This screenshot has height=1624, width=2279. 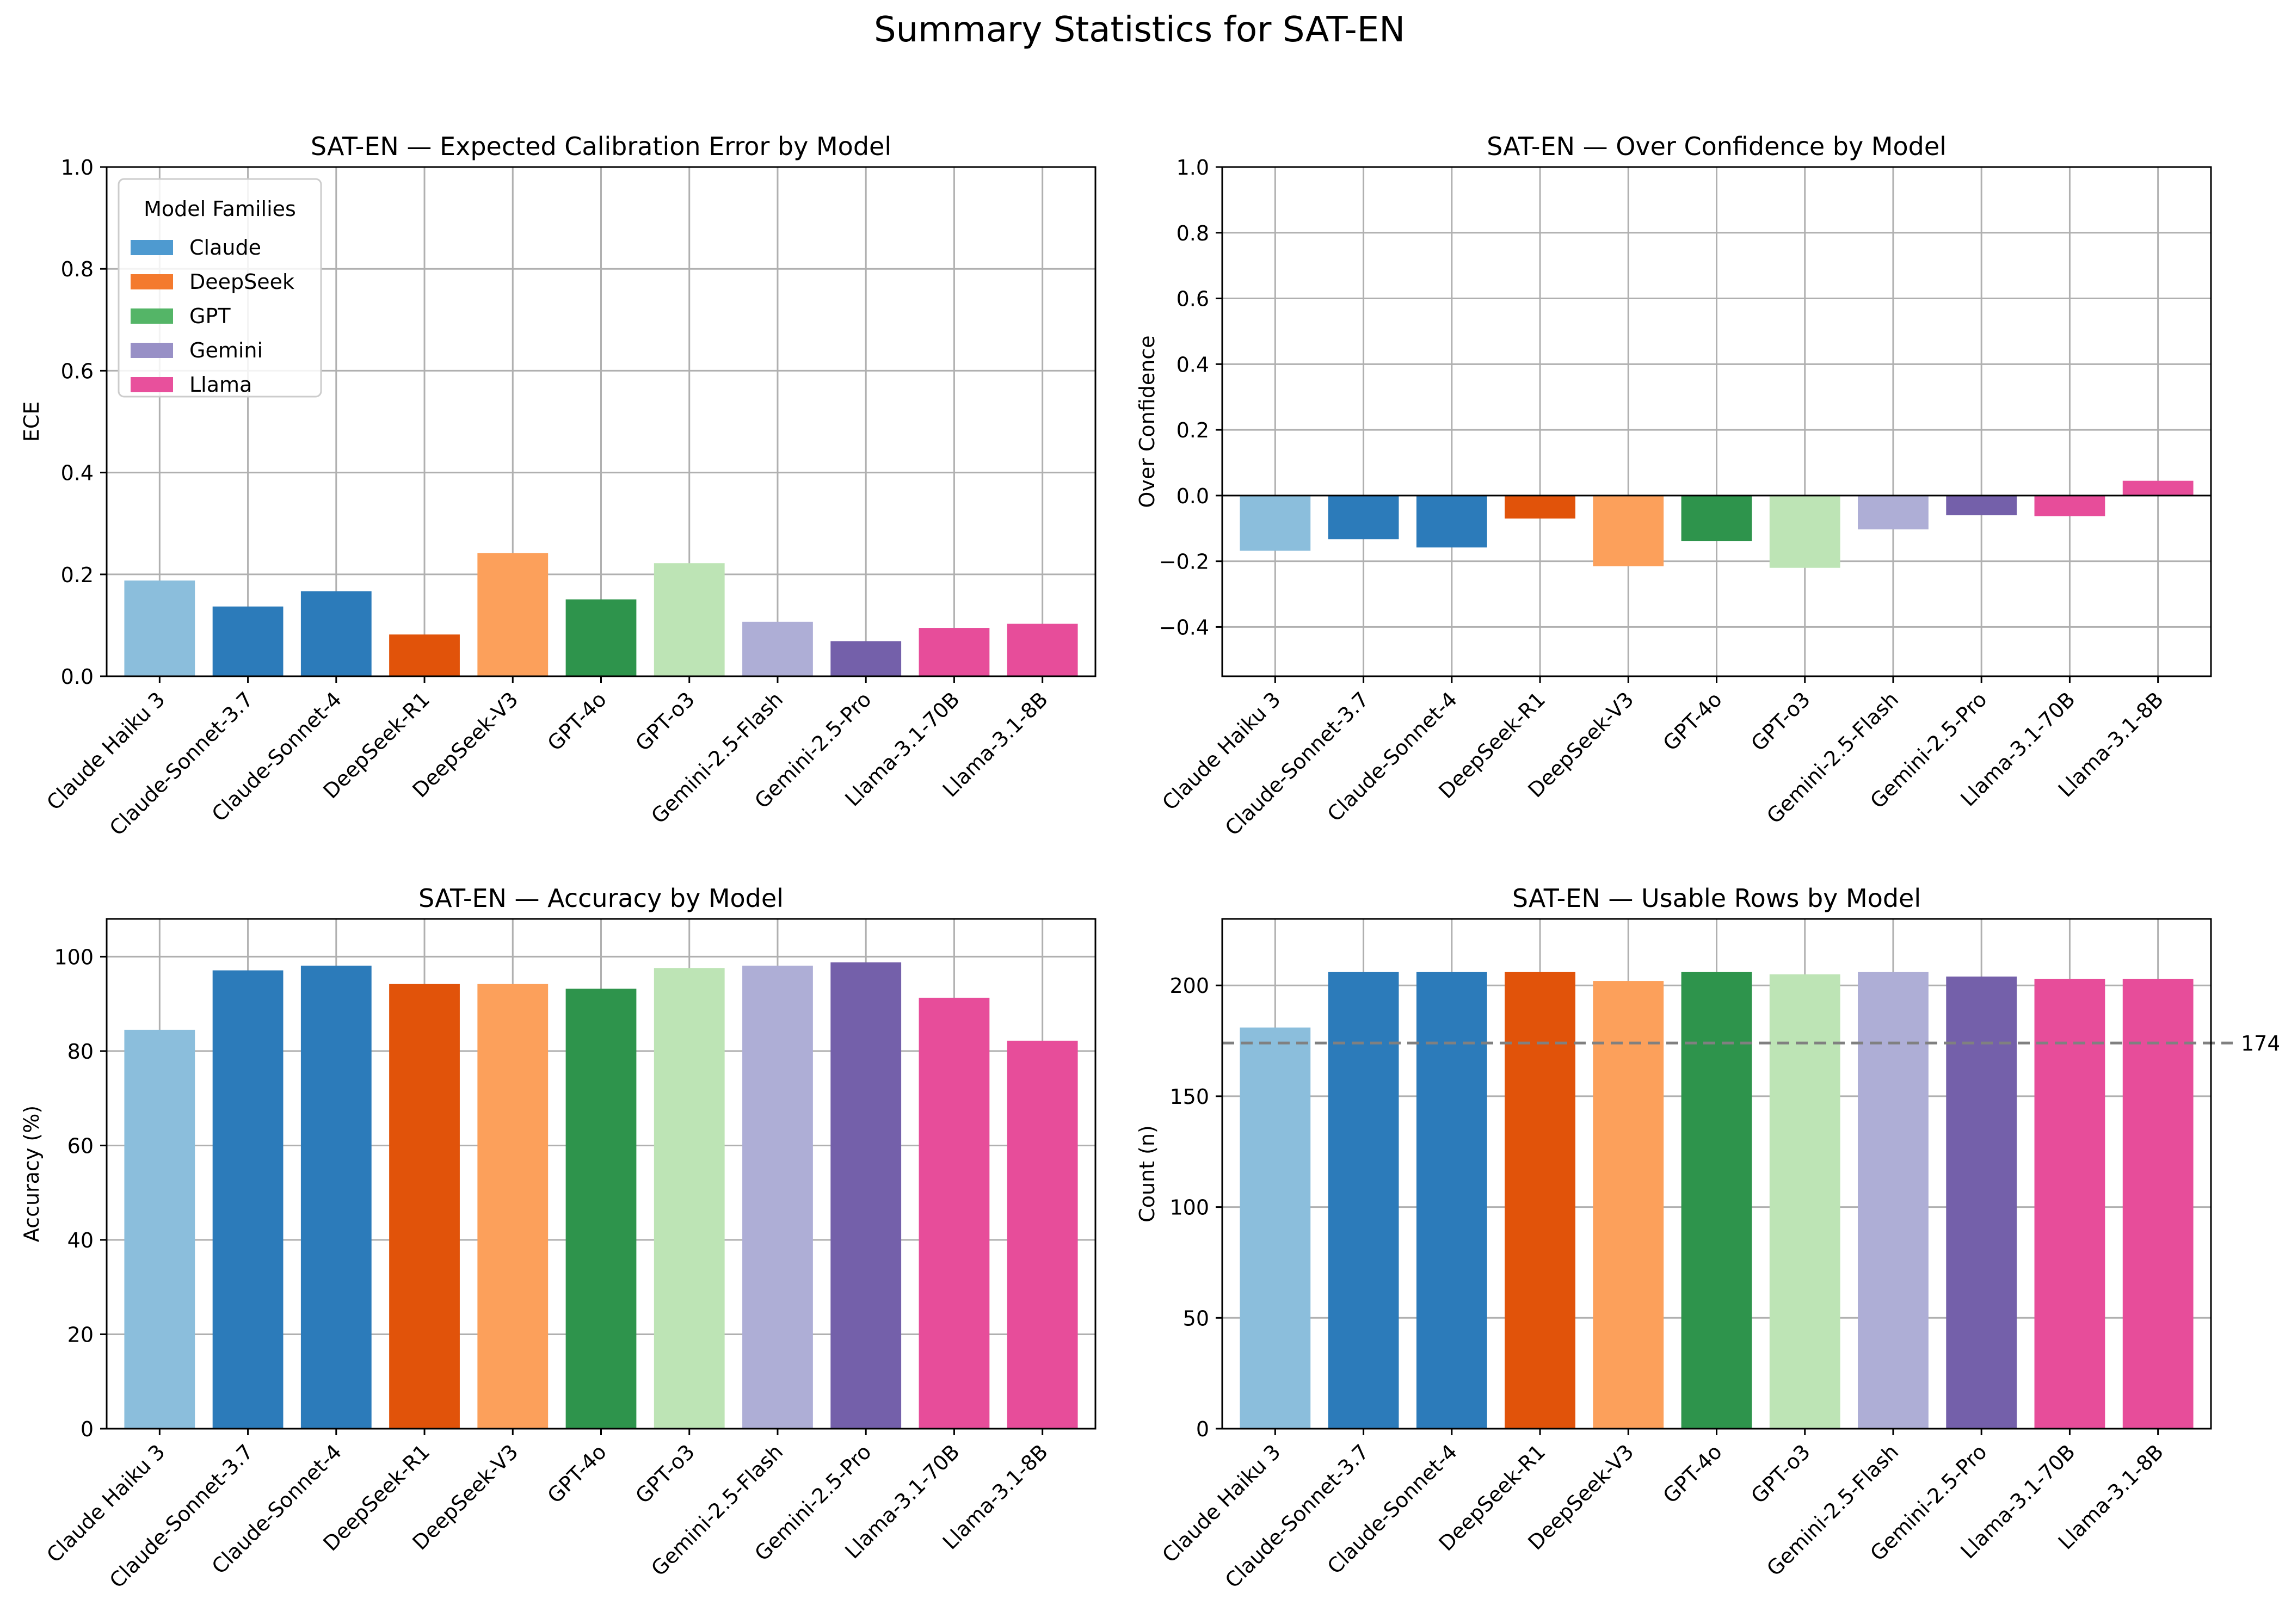 What do you see at coordinates (1189, 1208) in the screenshot?
I see `y-tick-label: 100` at bounding box center [1189, 1208].